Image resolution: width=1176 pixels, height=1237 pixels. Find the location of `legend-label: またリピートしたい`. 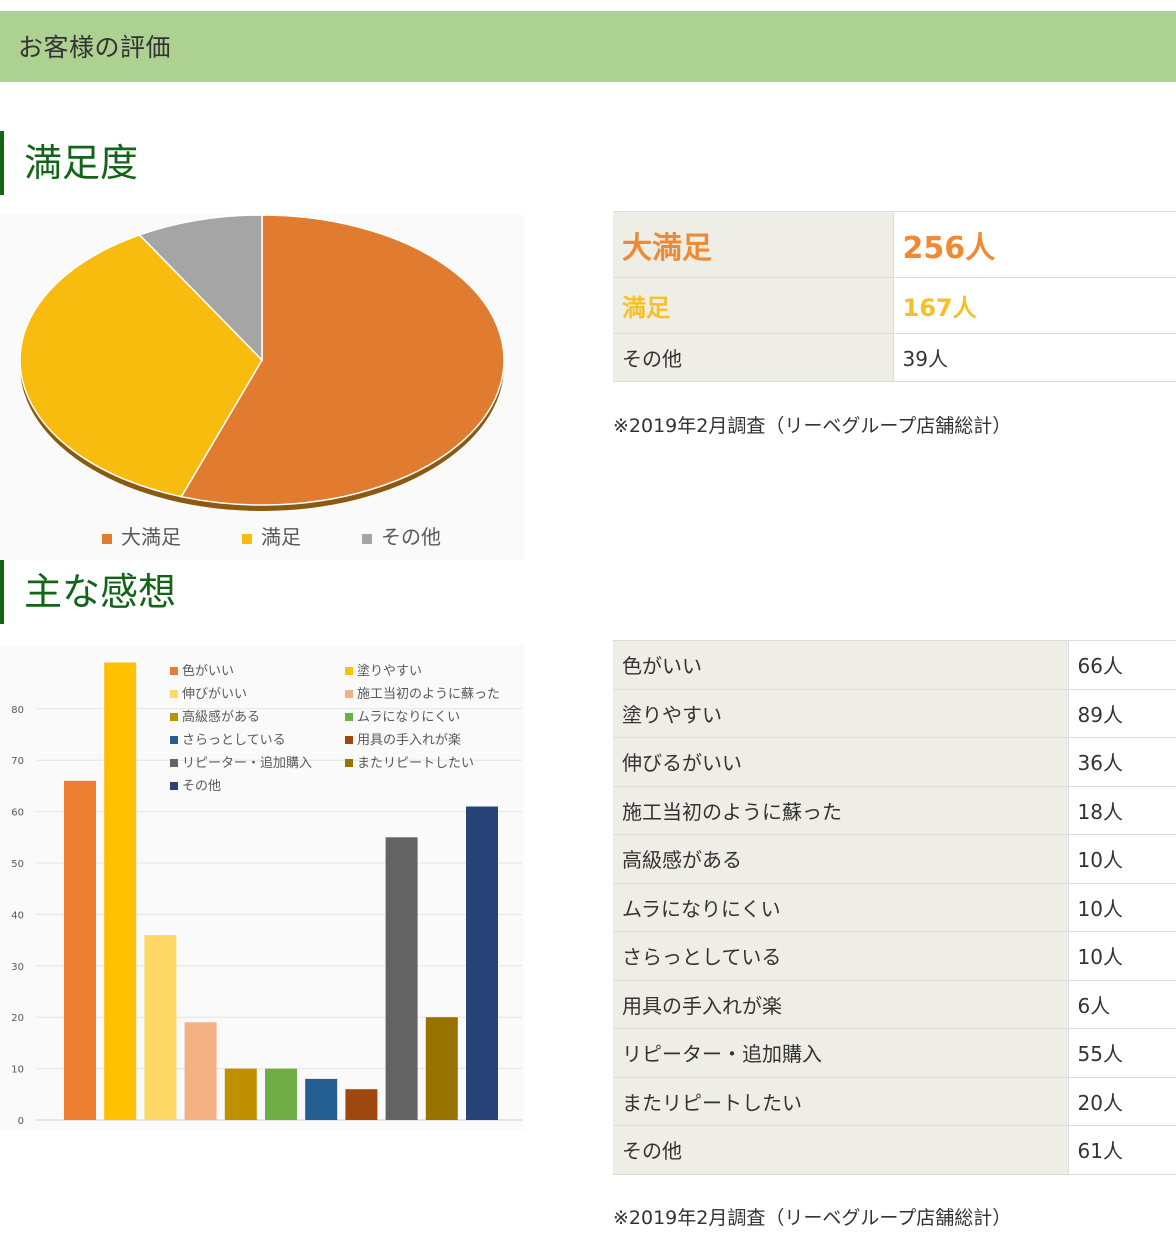

legend-label: またリピートしたい is located at coordinates (415, 763).